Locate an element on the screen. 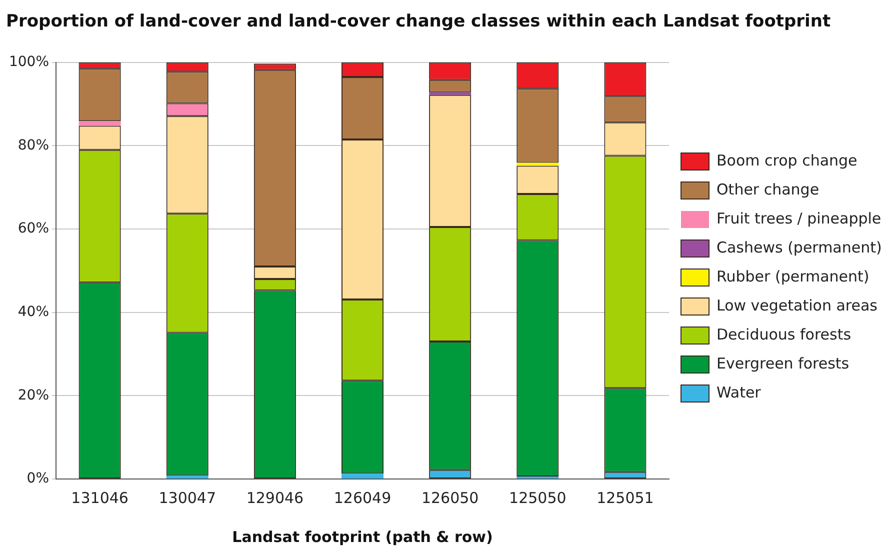  x-tick-label: 129046 is located at coordinates (275, 497).